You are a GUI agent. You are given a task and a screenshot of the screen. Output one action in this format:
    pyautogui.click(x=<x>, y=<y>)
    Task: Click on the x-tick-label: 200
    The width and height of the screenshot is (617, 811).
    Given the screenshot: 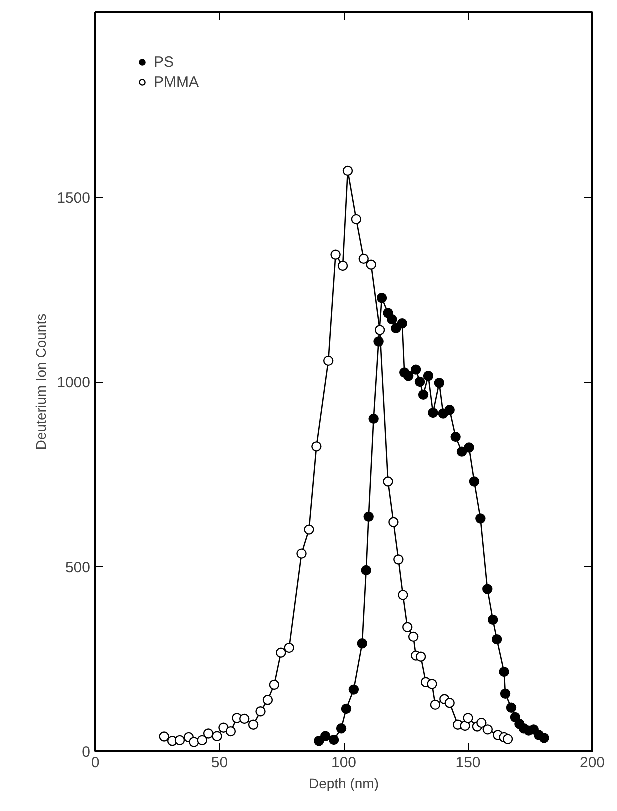 What is the action you would take?
    pyautogui.click(x=593, y=763)
    